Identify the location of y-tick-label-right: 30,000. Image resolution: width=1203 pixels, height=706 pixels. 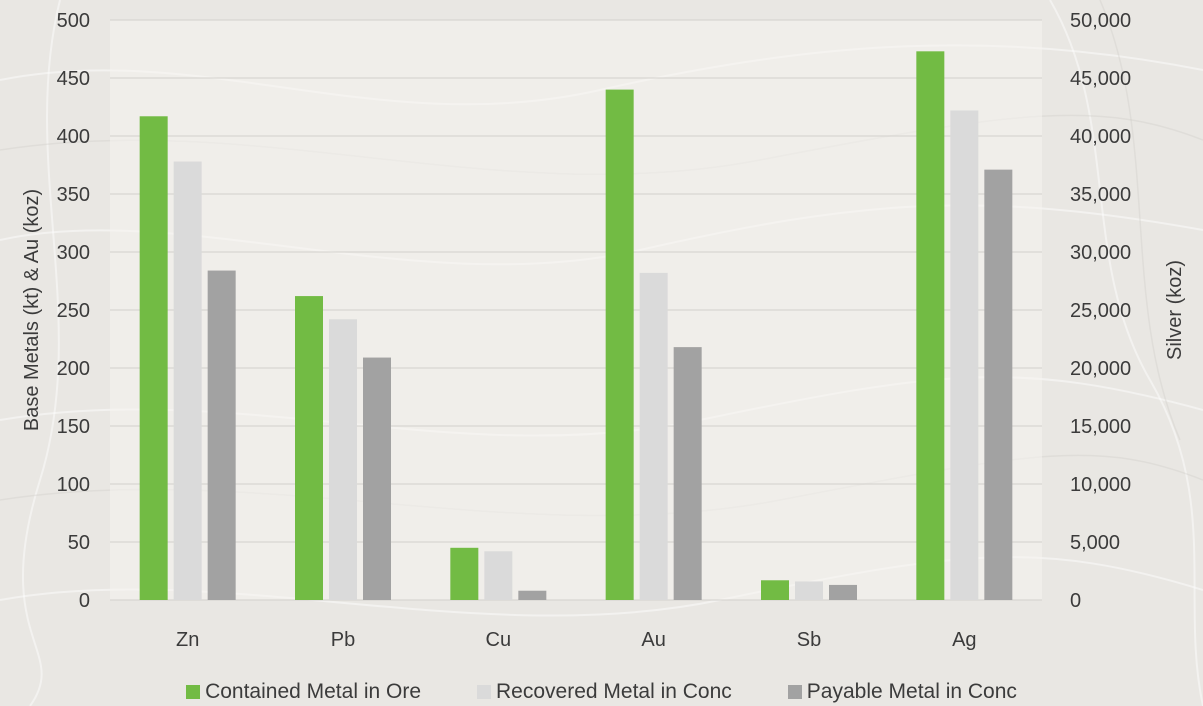
(1100, 253).